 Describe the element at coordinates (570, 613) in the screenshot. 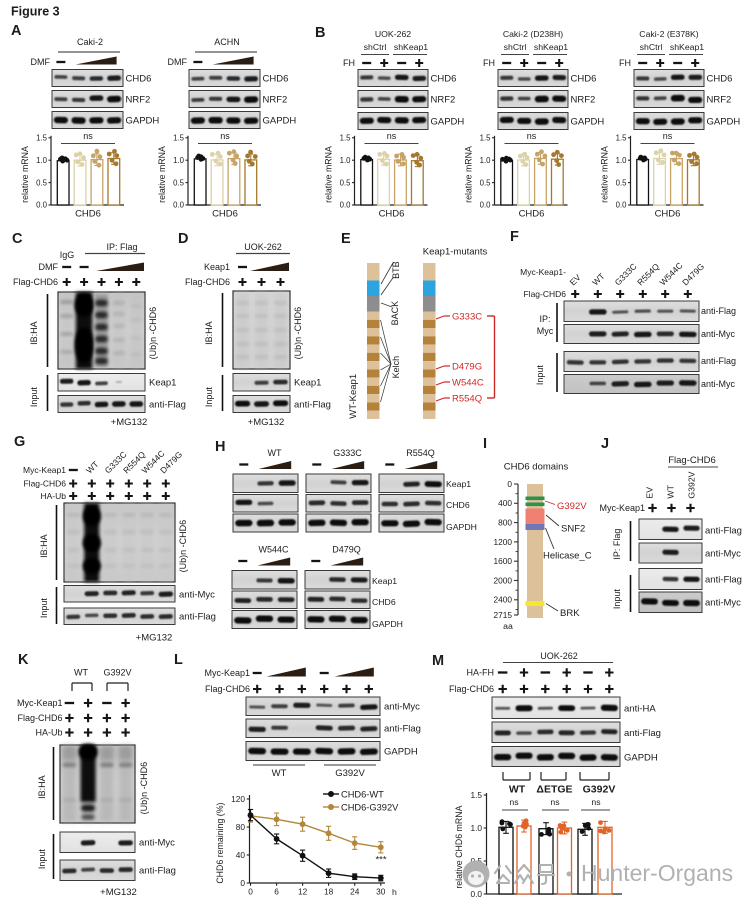

I see `svg-text: BRK` at that location.